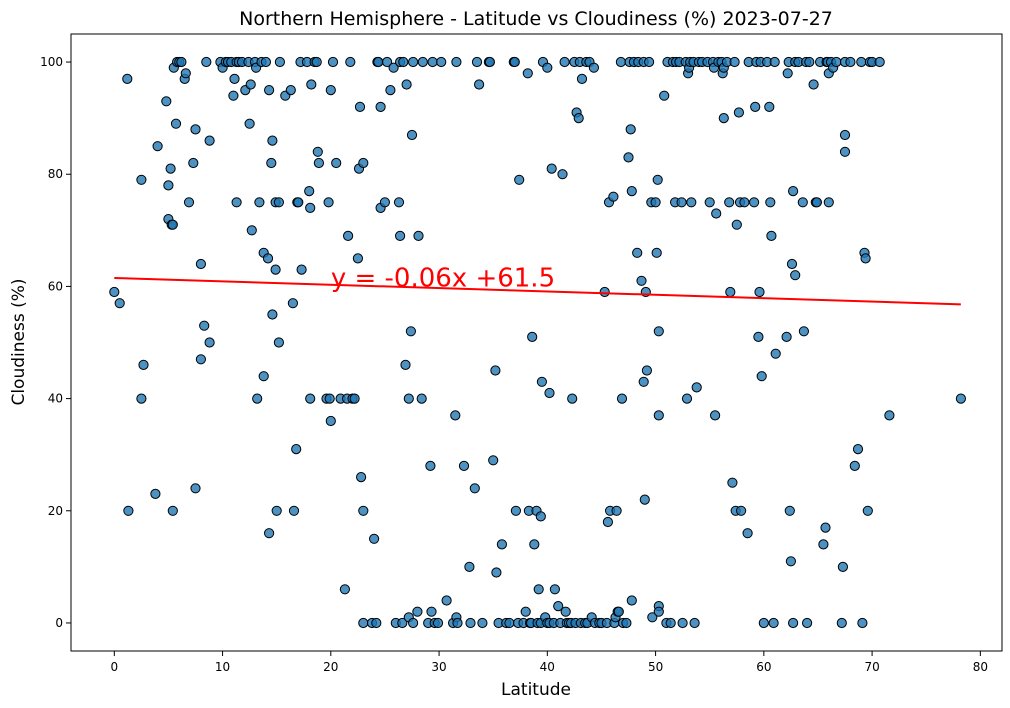  I want to click on x-tick-label: 10, so click(222, 667).